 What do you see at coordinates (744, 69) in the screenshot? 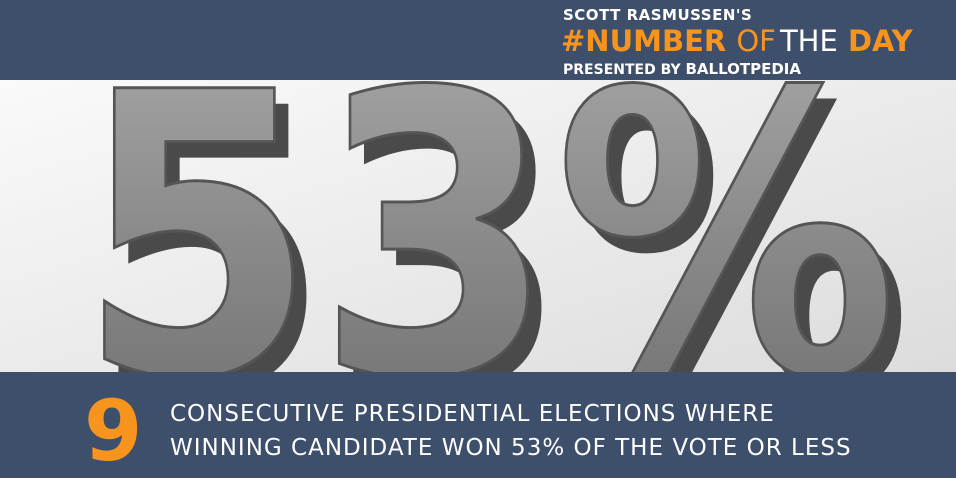
I see `sponsor: BALLOTPEDIA` at bounding box center [744, 69].